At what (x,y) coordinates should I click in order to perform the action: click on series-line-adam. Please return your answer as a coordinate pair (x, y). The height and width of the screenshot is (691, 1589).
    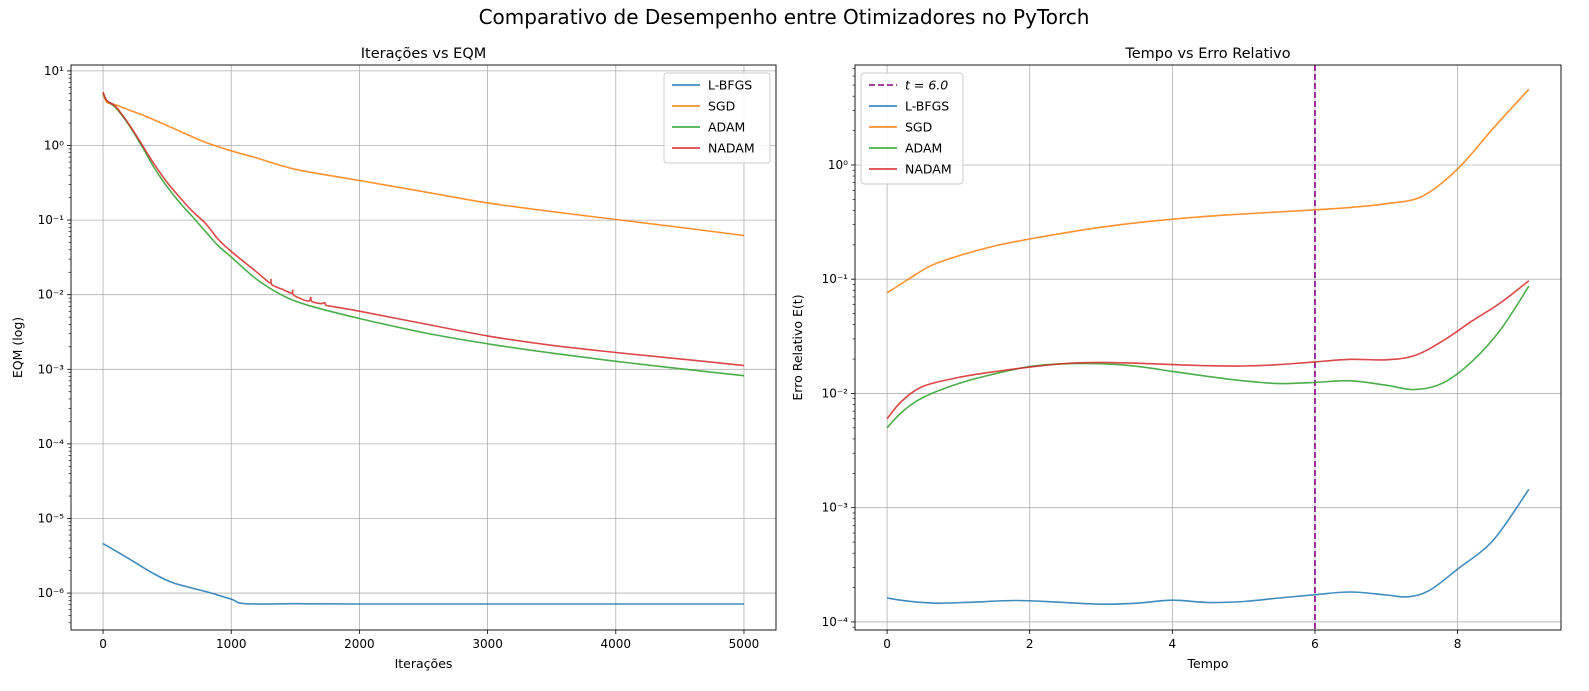
    Looking at the image, I should click on (1208, 357).